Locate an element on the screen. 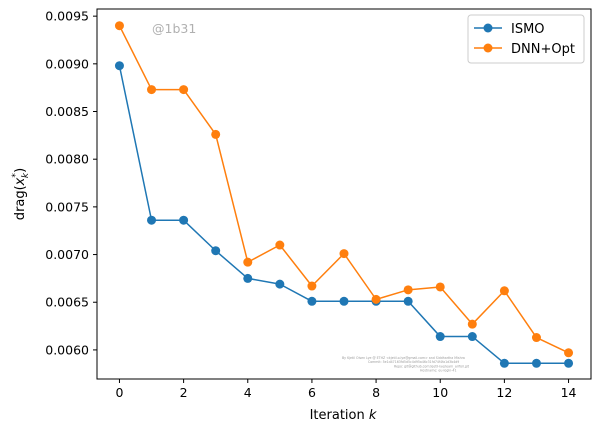 This screenshot has height=438, width=602. x-tick-label: 4 is located at coordinates (248, 392).